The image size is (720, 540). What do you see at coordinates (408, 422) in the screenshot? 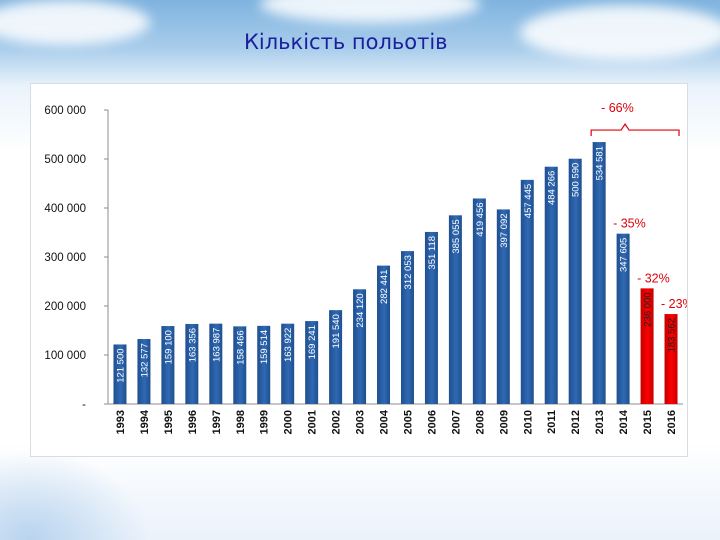
I see `x-tick-label-2005: 2005` at bounding box center [408, 422].